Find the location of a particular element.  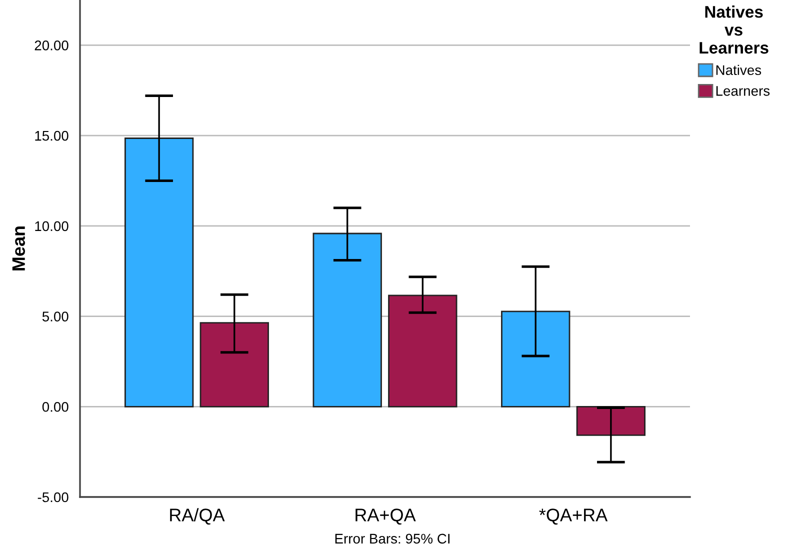

y-tick-label: 0.00 is located at coordinates (55, 407).